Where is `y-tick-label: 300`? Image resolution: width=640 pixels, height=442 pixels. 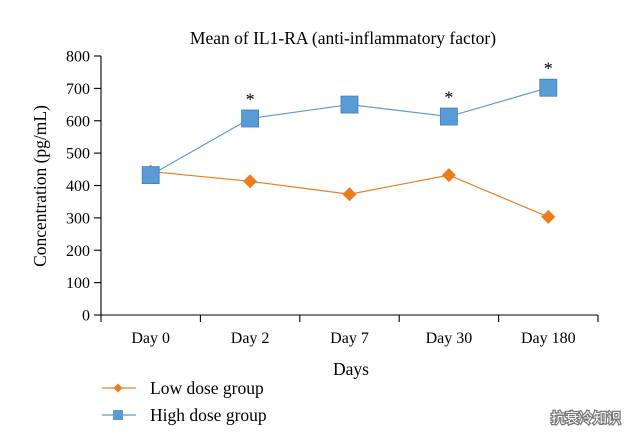 y-tick-label: 300 is located at coordinates (78, 218).